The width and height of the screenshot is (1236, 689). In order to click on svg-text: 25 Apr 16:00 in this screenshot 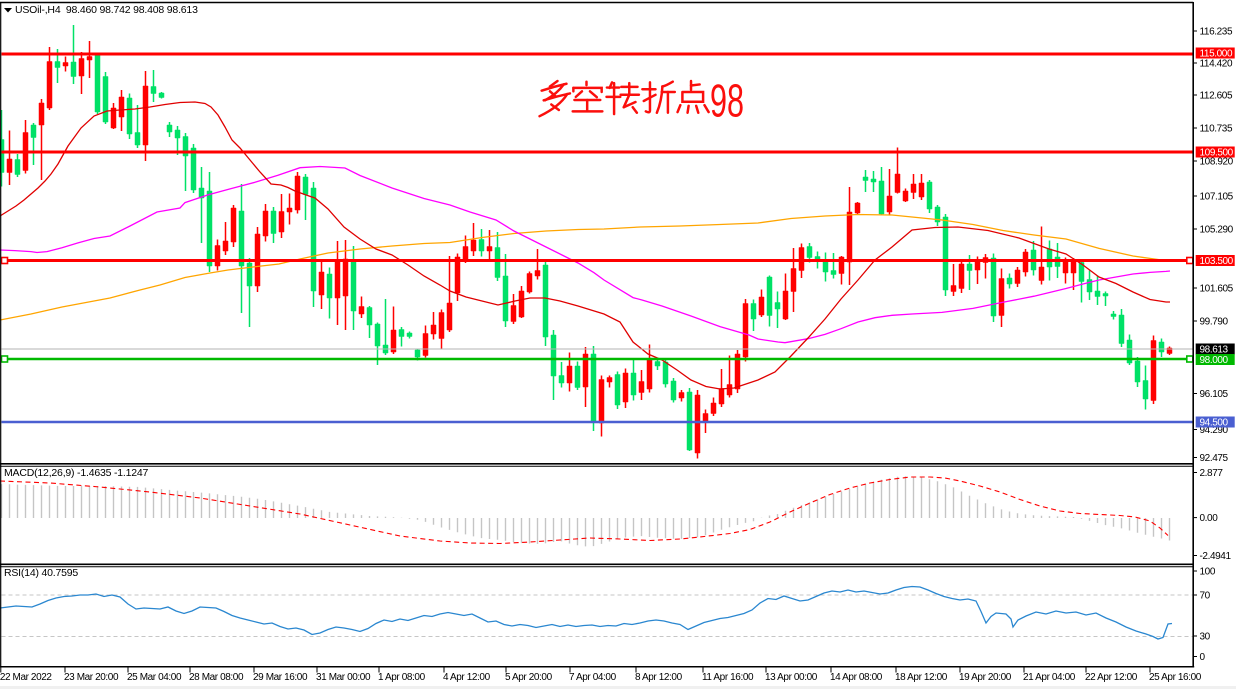, I will do `click(1175, 677)`.